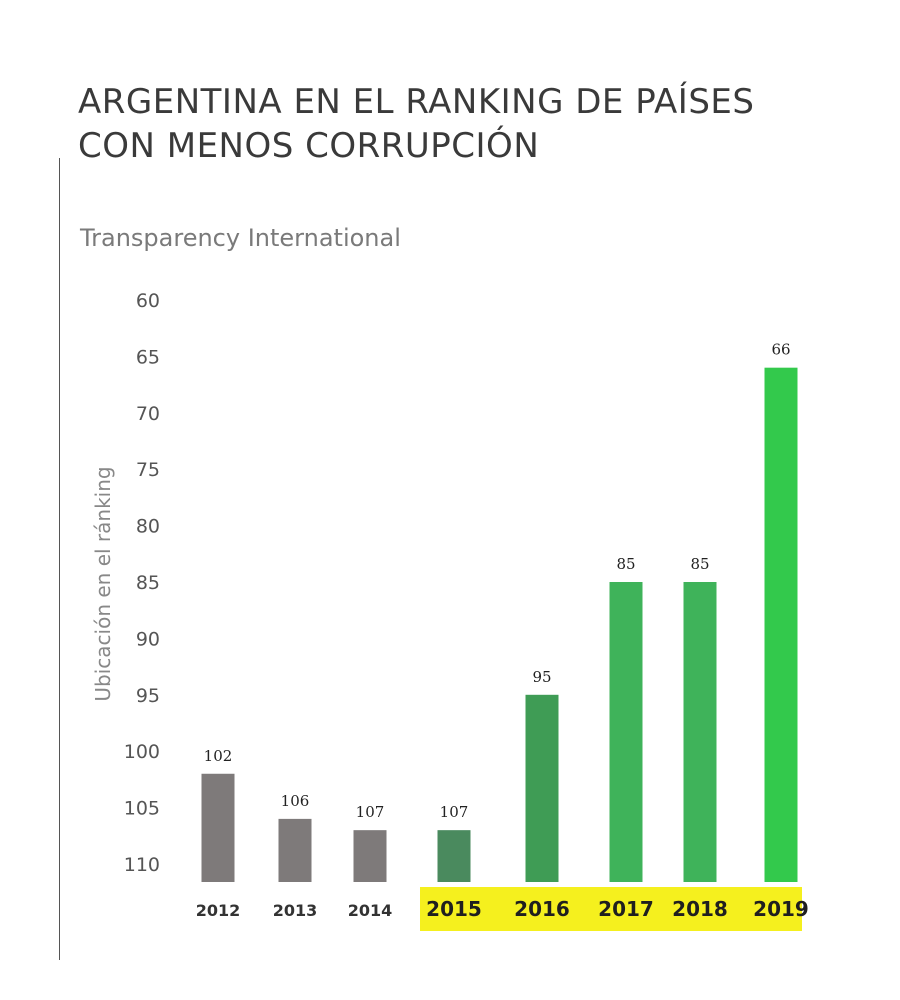 Image resolution: width=900 pixels, height=1000 pixels. I want to click on data-label-2018: 85, so click(699, 564).